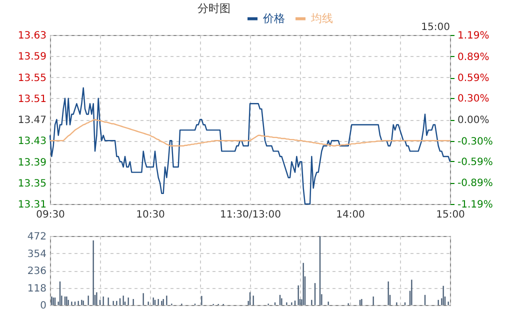 The height and width of the screenshot is (330, 505). I want to click on y-tick-label: 13.31, so click(32, 205).